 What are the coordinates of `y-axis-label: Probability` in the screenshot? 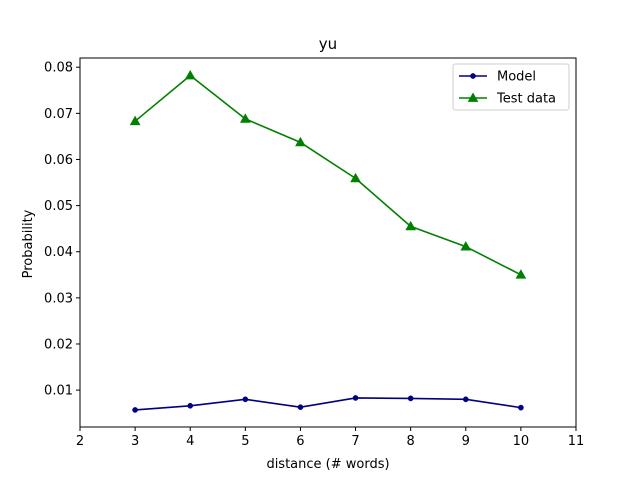 It's located at (28, 243).